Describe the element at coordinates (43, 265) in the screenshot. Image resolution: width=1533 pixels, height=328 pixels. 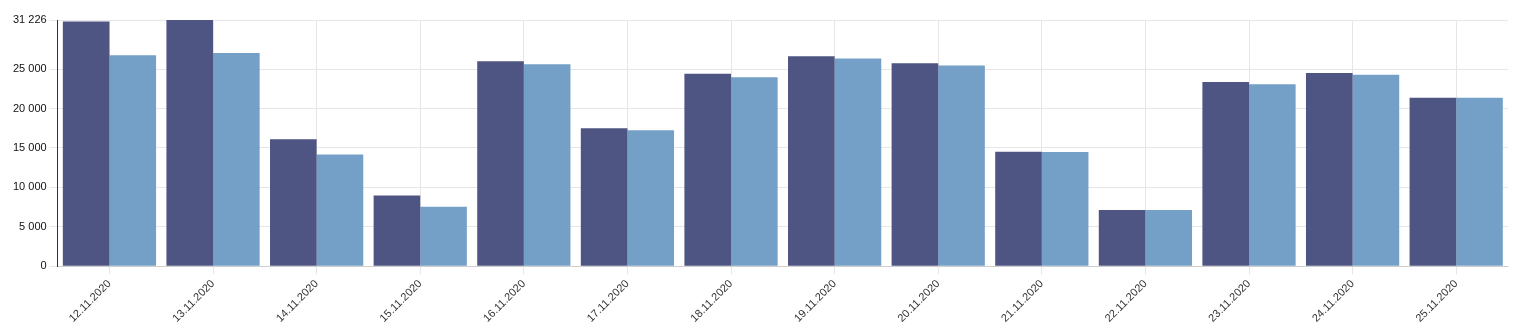
I see `y-tick-label: 0` at that location.